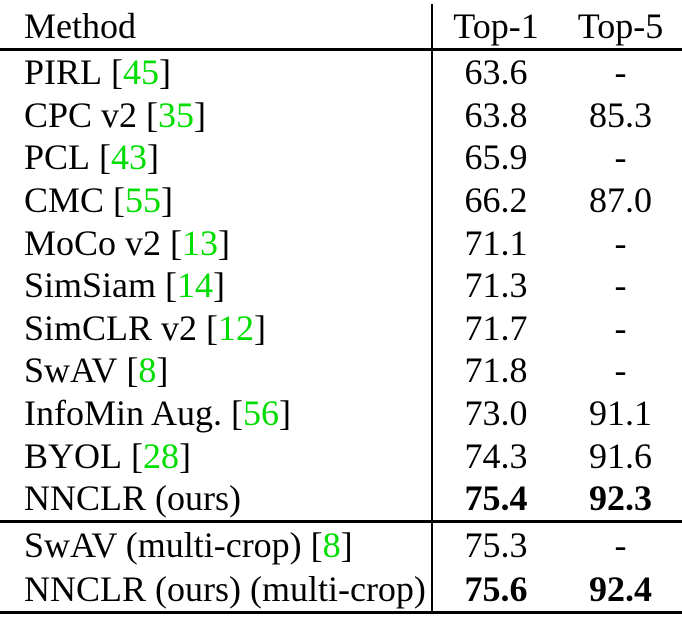 This screenshot has height=620, width=682. Describe the element at coordinates (495, 498) in the screenshot. I see `top1-cell: 75.4` at that location.